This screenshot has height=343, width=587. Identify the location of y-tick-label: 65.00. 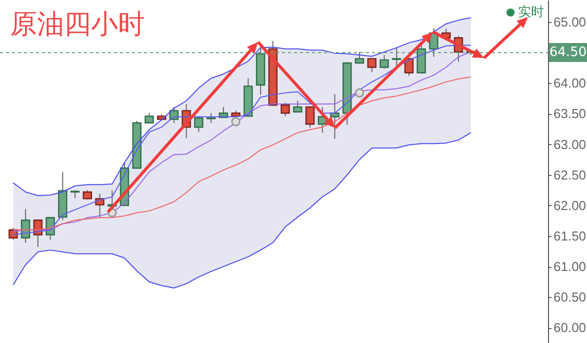
(570, 22).